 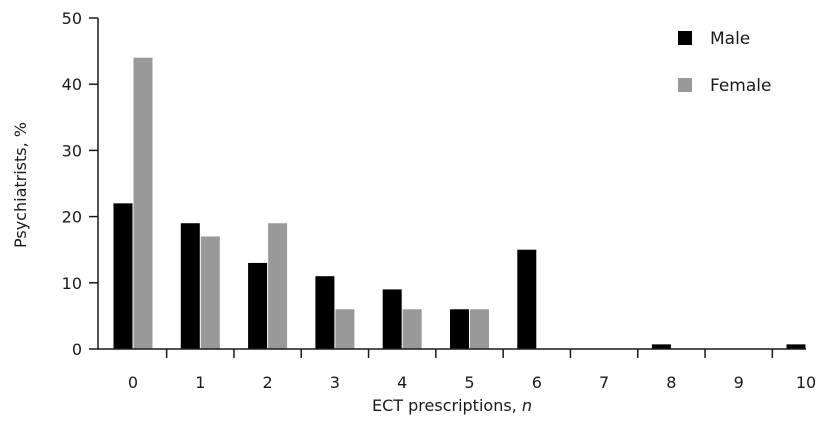 I want to click on y-tick-label: 50, so click(x=72, y=18).